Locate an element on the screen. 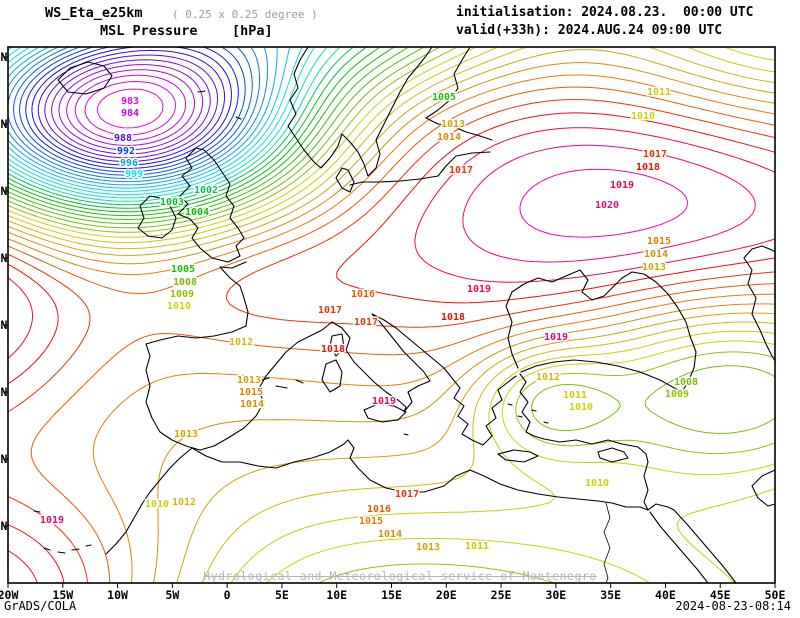 The width and height of the screenshot is (800, 618). coastline-persian-gulf is located at coordinates (763, 488).